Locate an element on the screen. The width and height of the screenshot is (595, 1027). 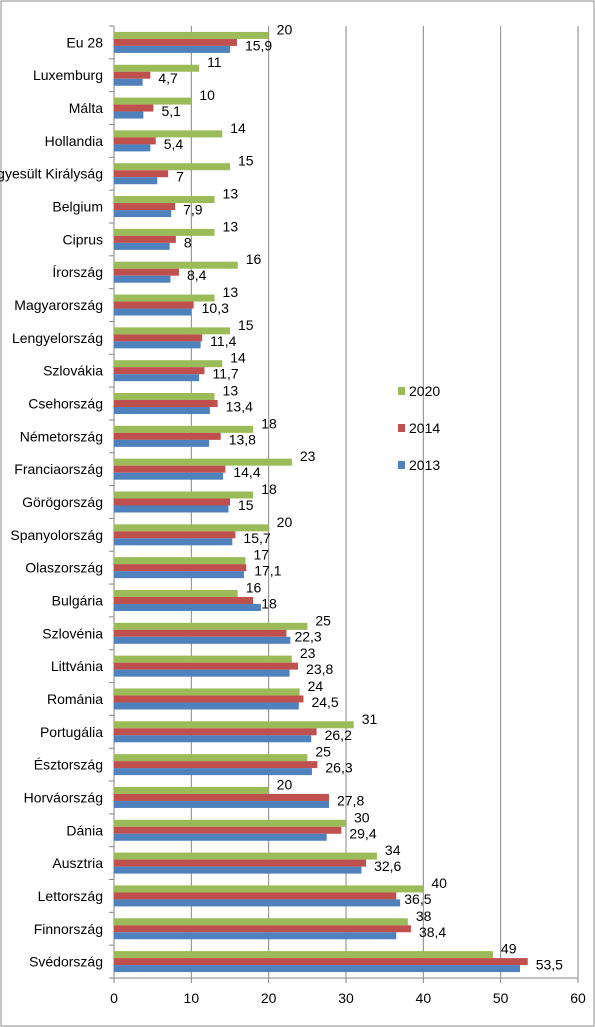
category-label: Olaszország is located at coordinates (64, 568).